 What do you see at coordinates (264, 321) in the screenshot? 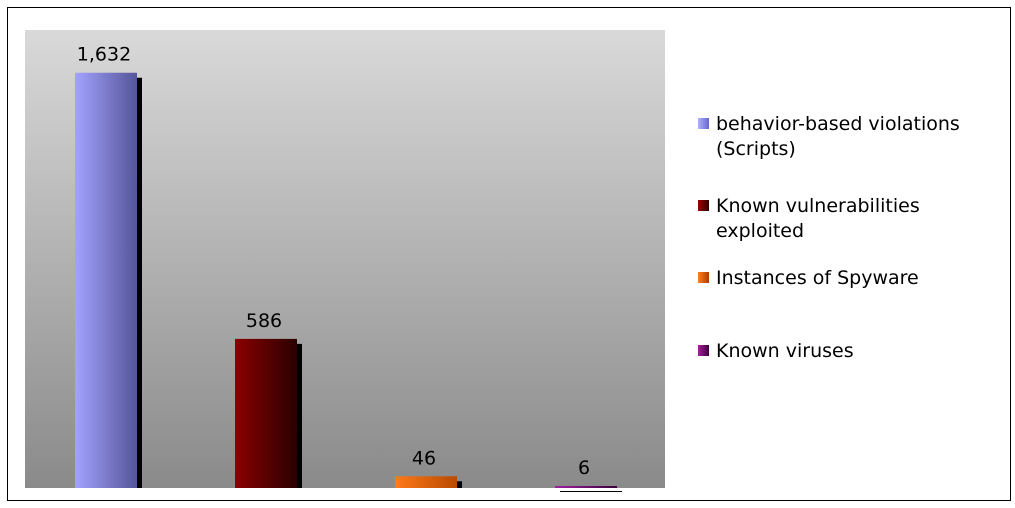
I see `data-label-vulnerabilities: 586` at bounding box center [264, 321].